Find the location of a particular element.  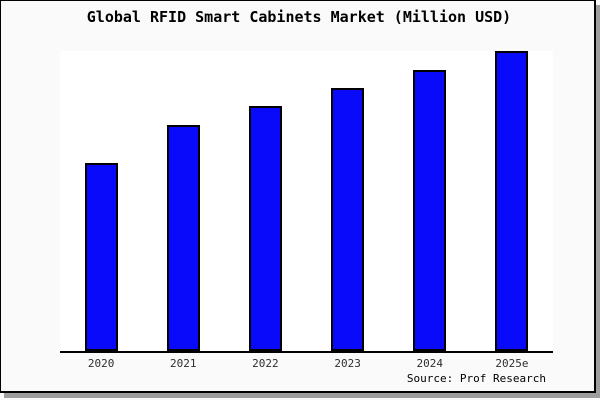

source-credit: Source: Prof Research is located at coordinates (476, 378).